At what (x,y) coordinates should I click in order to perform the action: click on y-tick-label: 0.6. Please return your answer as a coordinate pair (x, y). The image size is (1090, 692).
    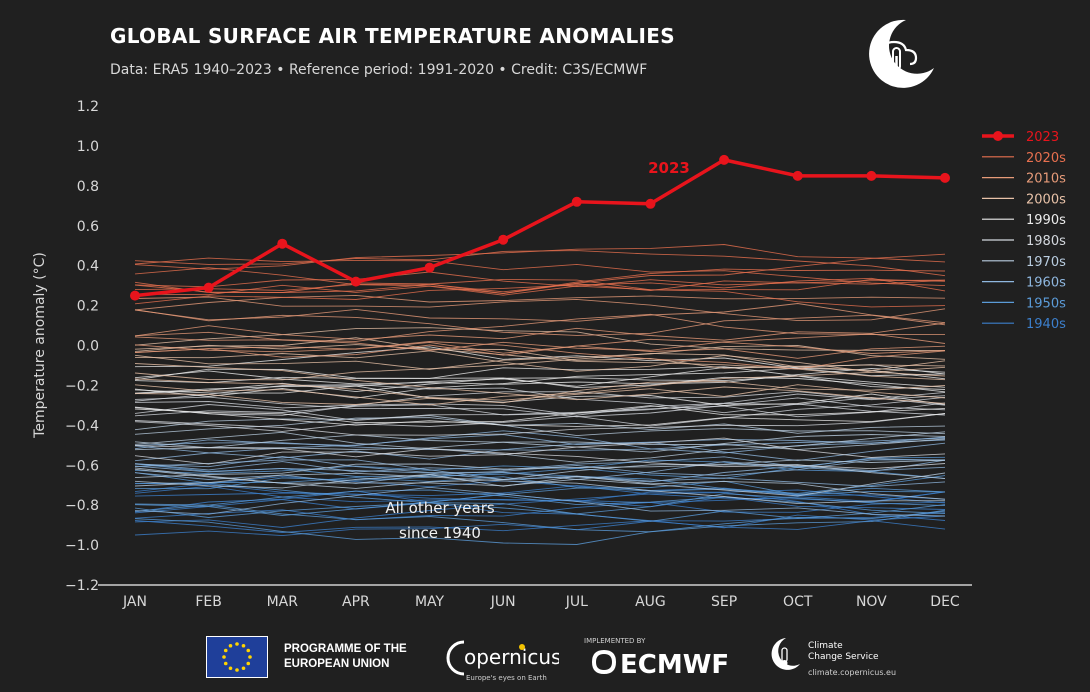
    Looking at the image, I should click on (88, 227).